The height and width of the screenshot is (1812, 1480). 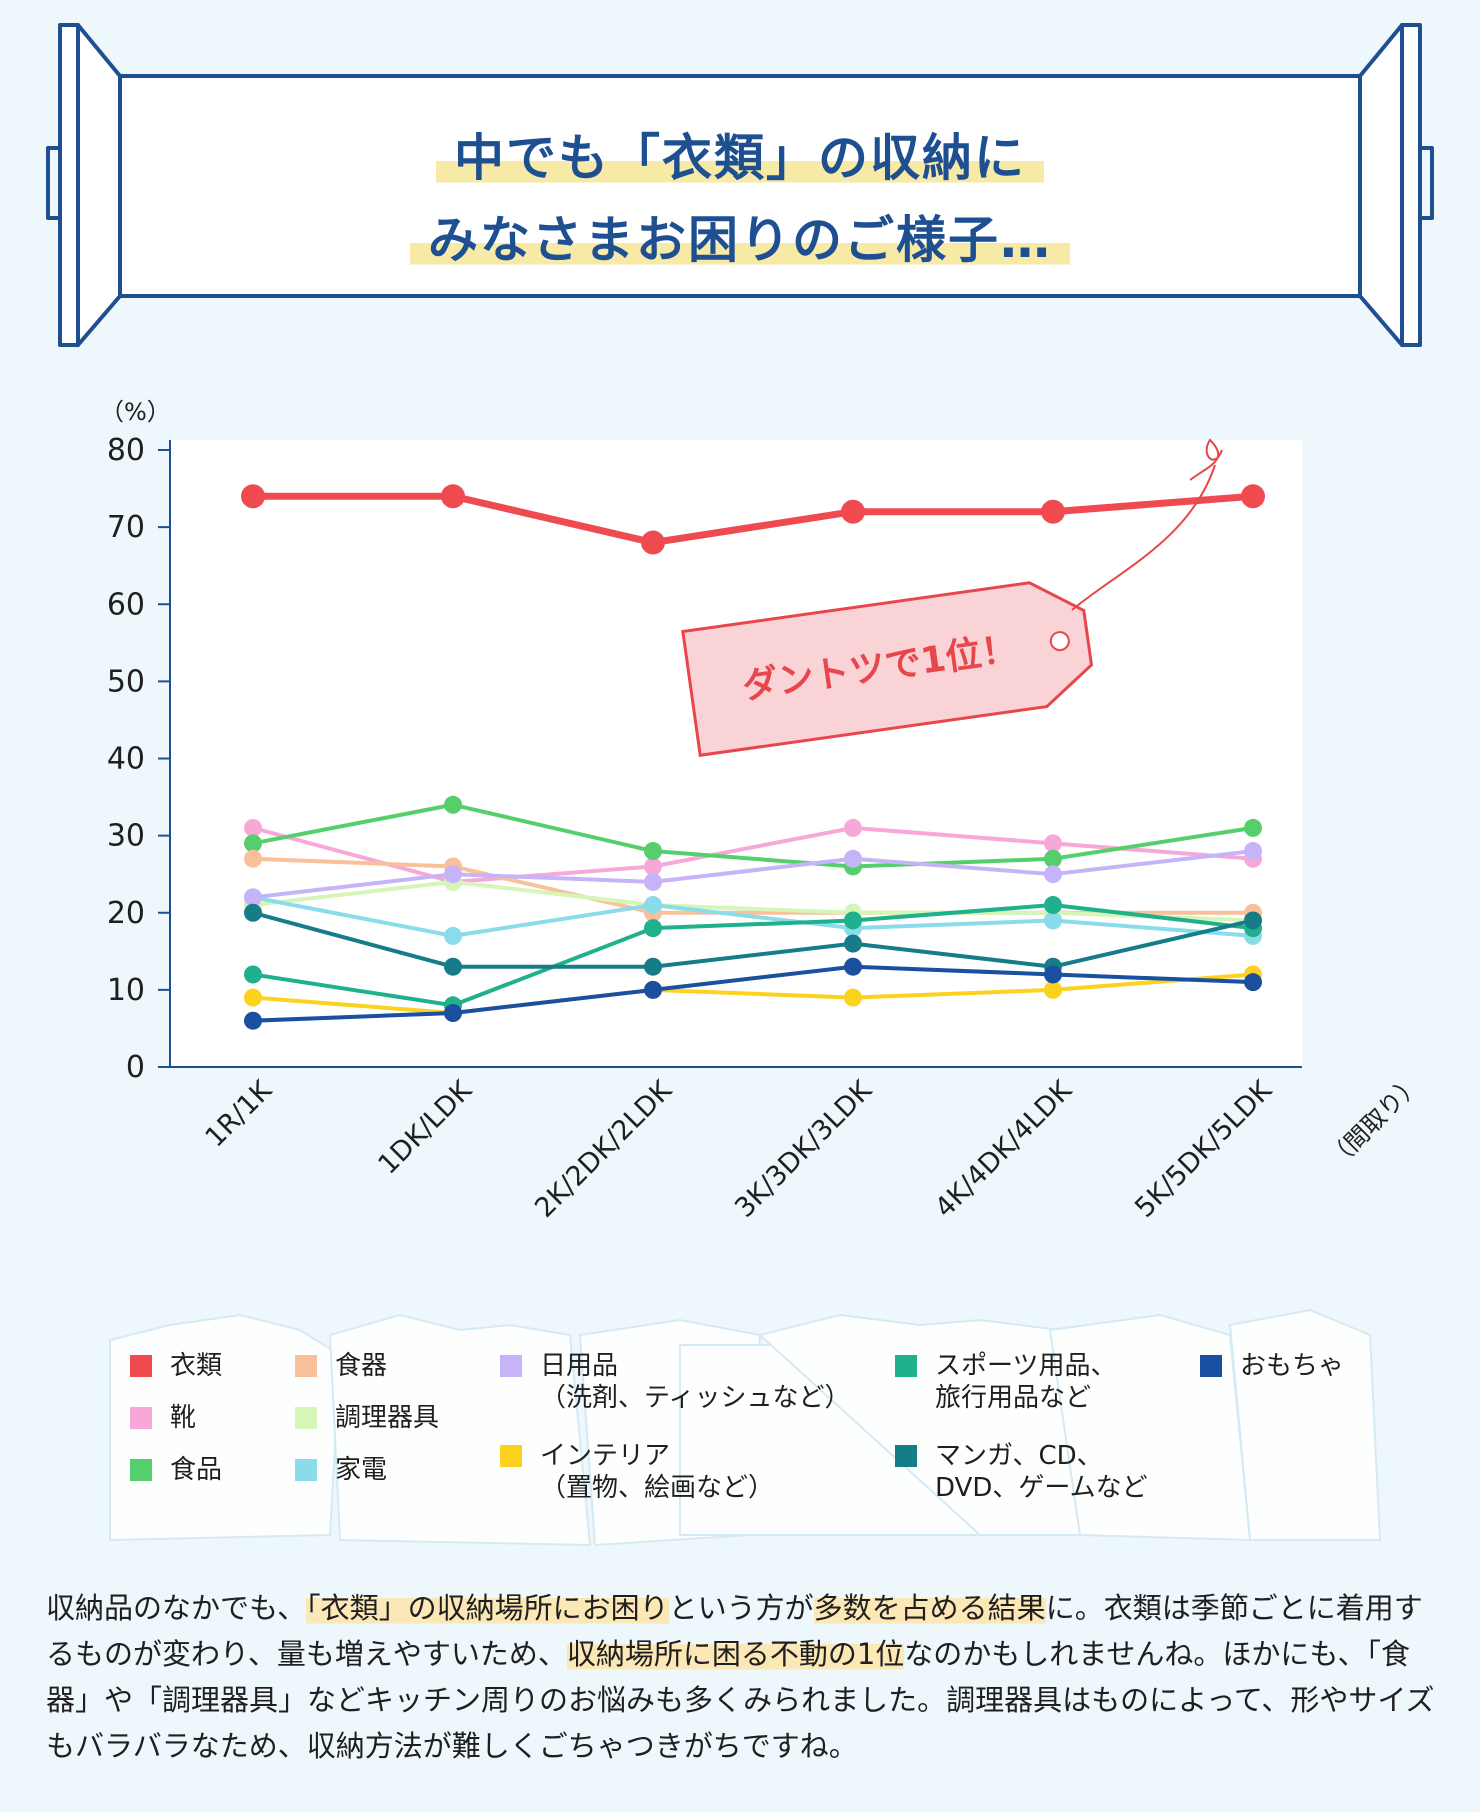 I want to click on body-highlight-1: 「衣類」の収納場所にお困り, so click(x=487, y=1608).